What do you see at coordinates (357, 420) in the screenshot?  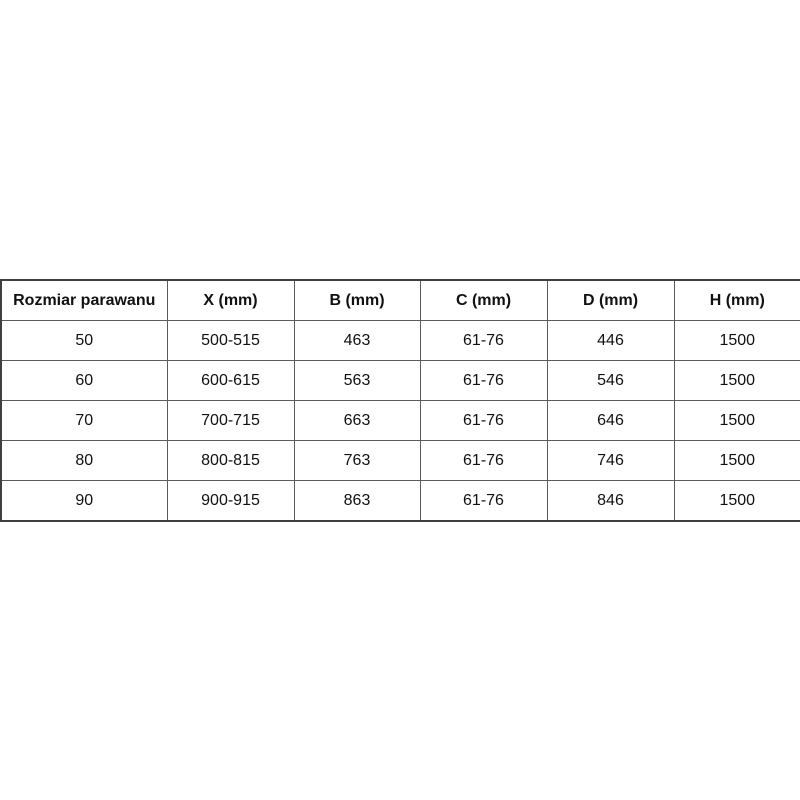 I see `table-cell: 663` at bounding box center [357, 420].